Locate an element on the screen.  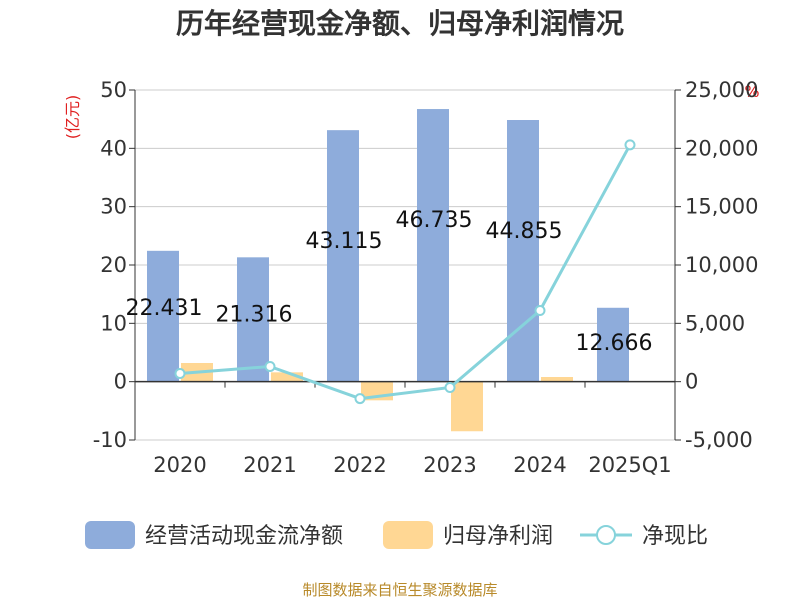
y2-tick-label: 5,000 is located at coordinates (715, 323).